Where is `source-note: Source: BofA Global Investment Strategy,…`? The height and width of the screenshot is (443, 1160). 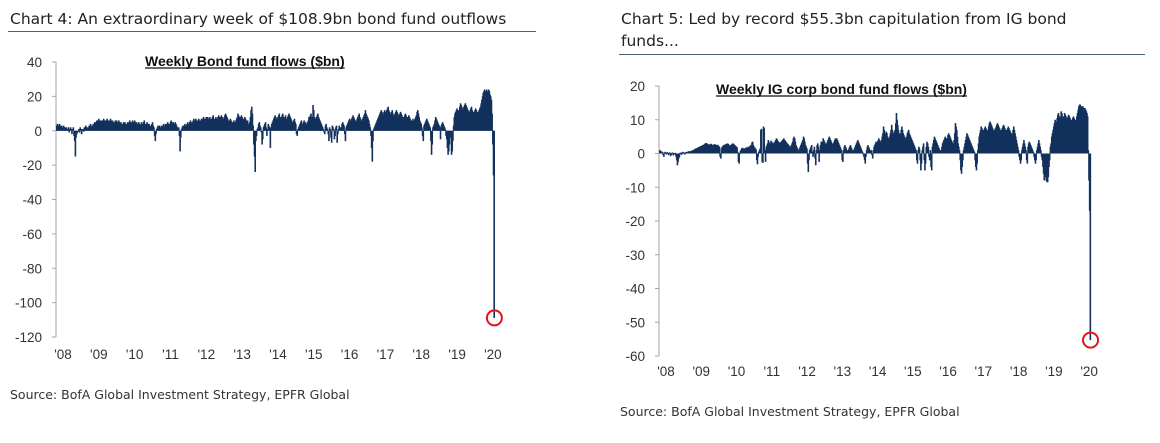 source-note: Source: BofA Global Investment Strategy,… is located at coordinates (790, 411).